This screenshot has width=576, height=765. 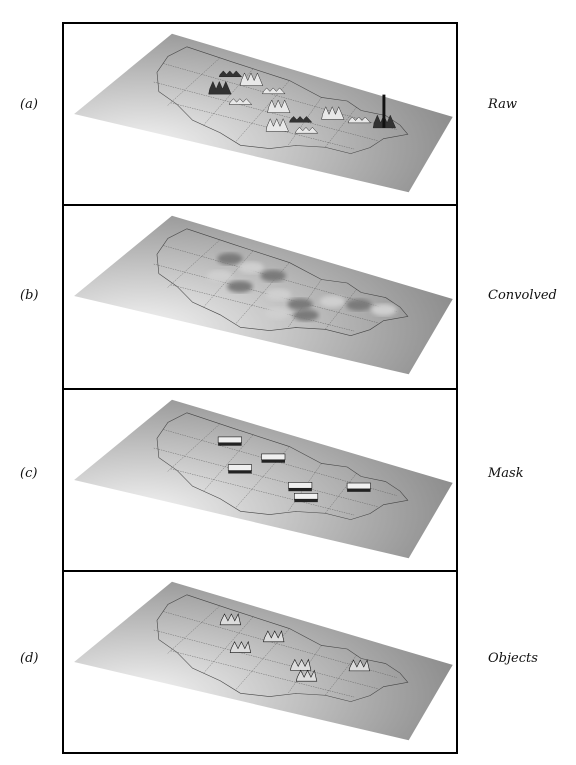 What do you see at coordinates (29, 473) in the screenshot?
I see `panel-c-tag: (c)` at bounding box center [29, 473].